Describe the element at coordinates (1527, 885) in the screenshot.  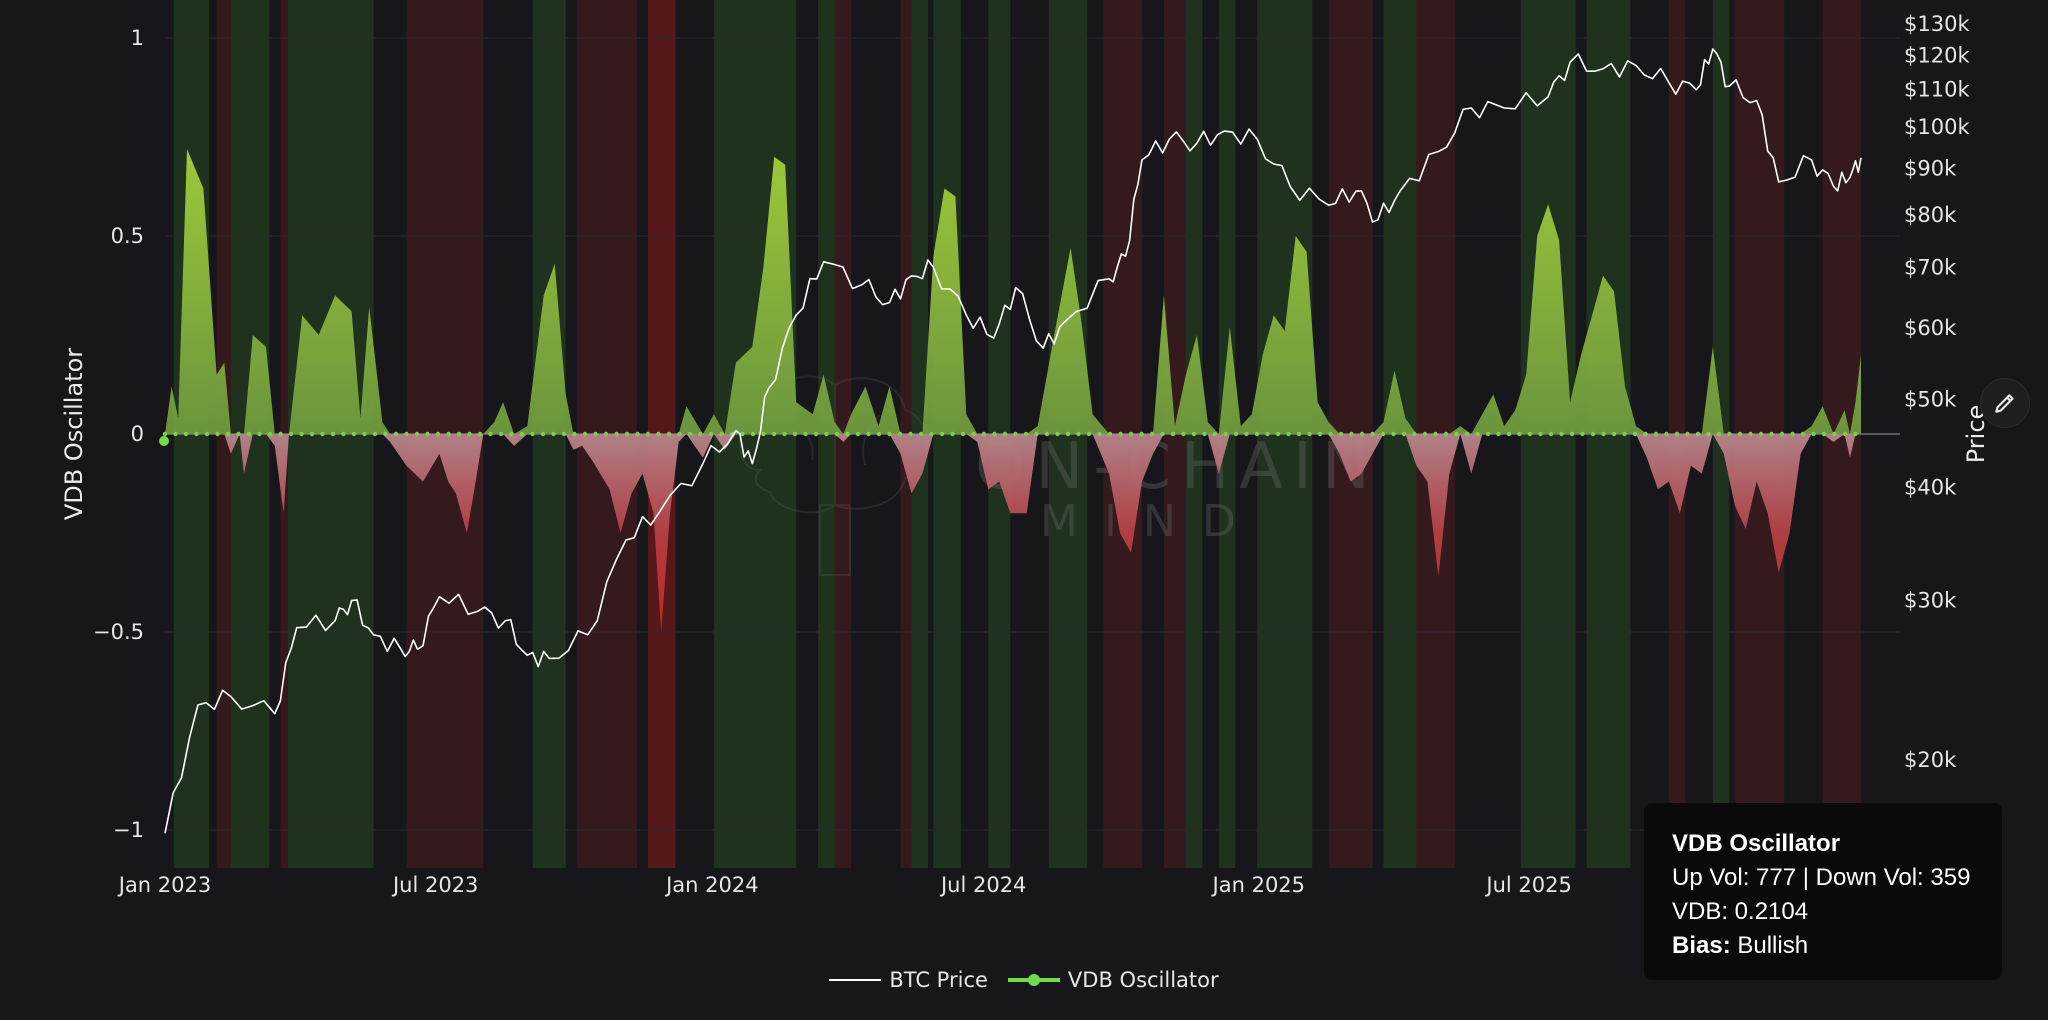
I see `x-tick-label: Jul 2025` at that location.